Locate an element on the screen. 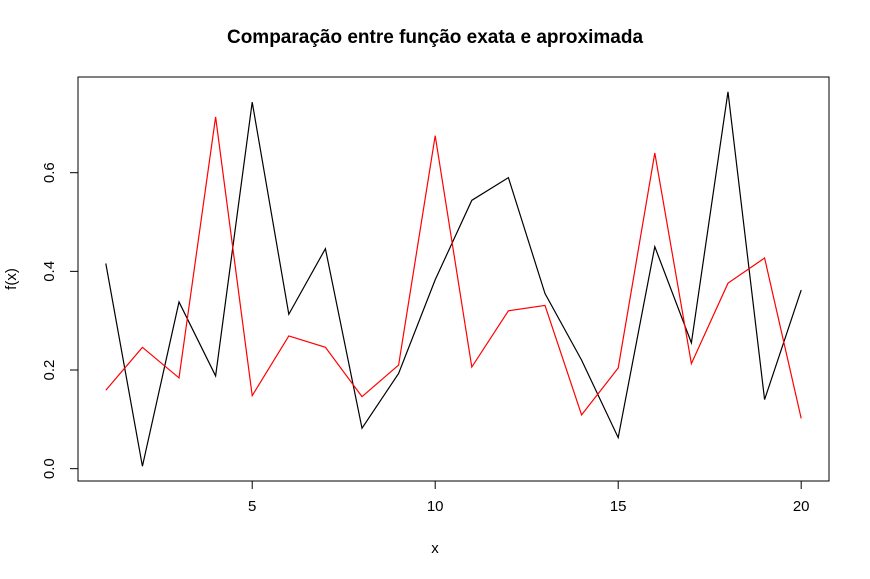  y-axis-label: f(x) is located at coordinates (11, 279).